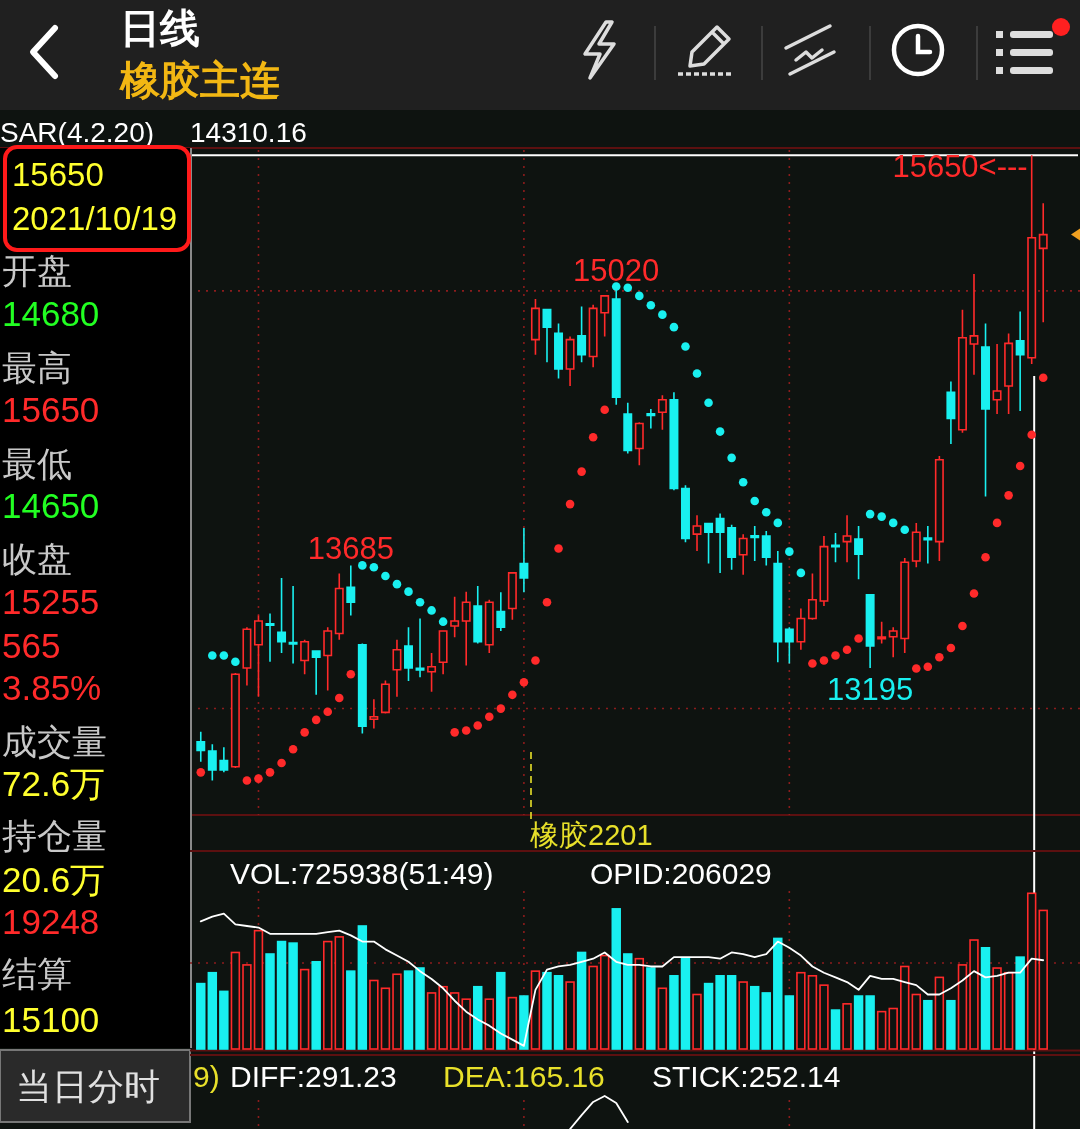 This screenshot has width=1080, height=1129. Describe the element at coordinates (681, 873) in the screenshot. I see `text: OPID:206029` at that location.